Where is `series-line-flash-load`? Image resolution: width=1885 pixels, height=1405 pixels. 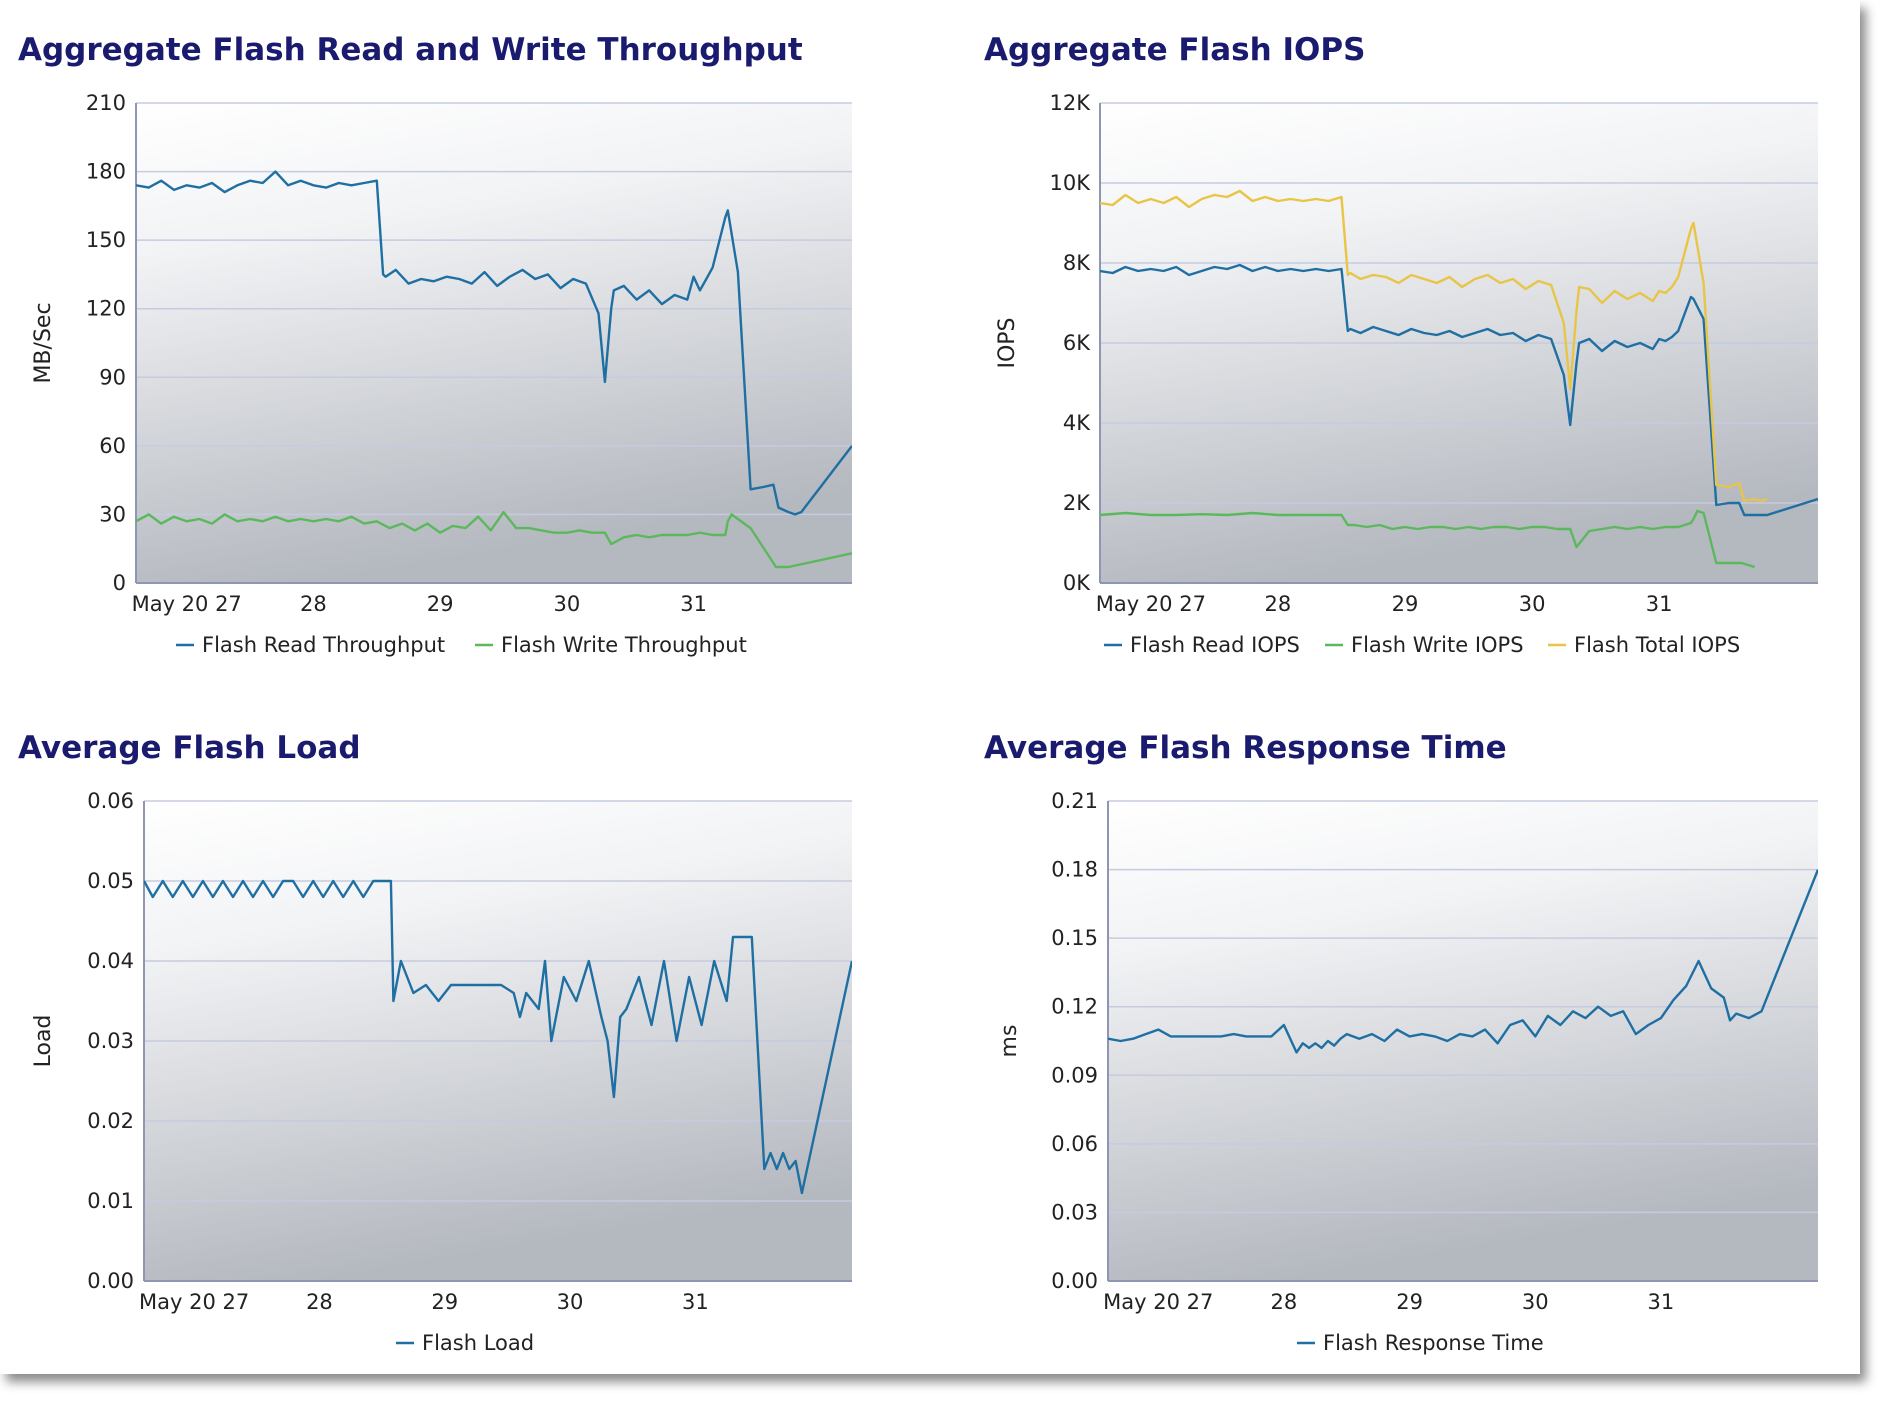 series-line-flash-load is located at coordinates (498, 1037).